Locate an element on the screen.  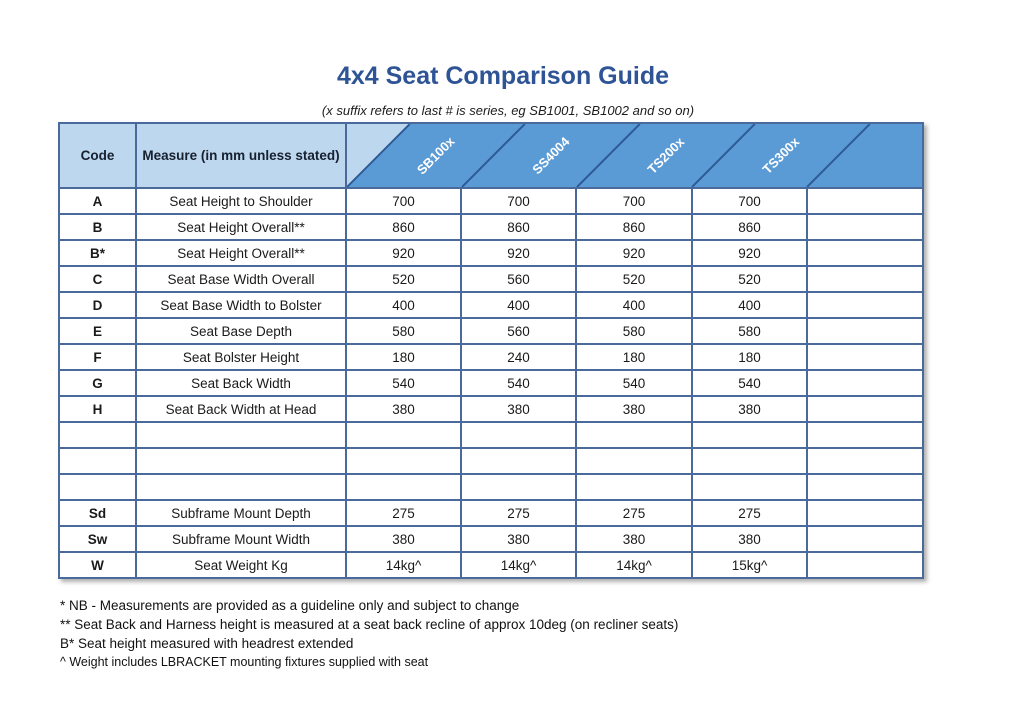
table-row: Sd Subframe Mount Depth 275 275 275 275 is located at coordinates (491, 513).